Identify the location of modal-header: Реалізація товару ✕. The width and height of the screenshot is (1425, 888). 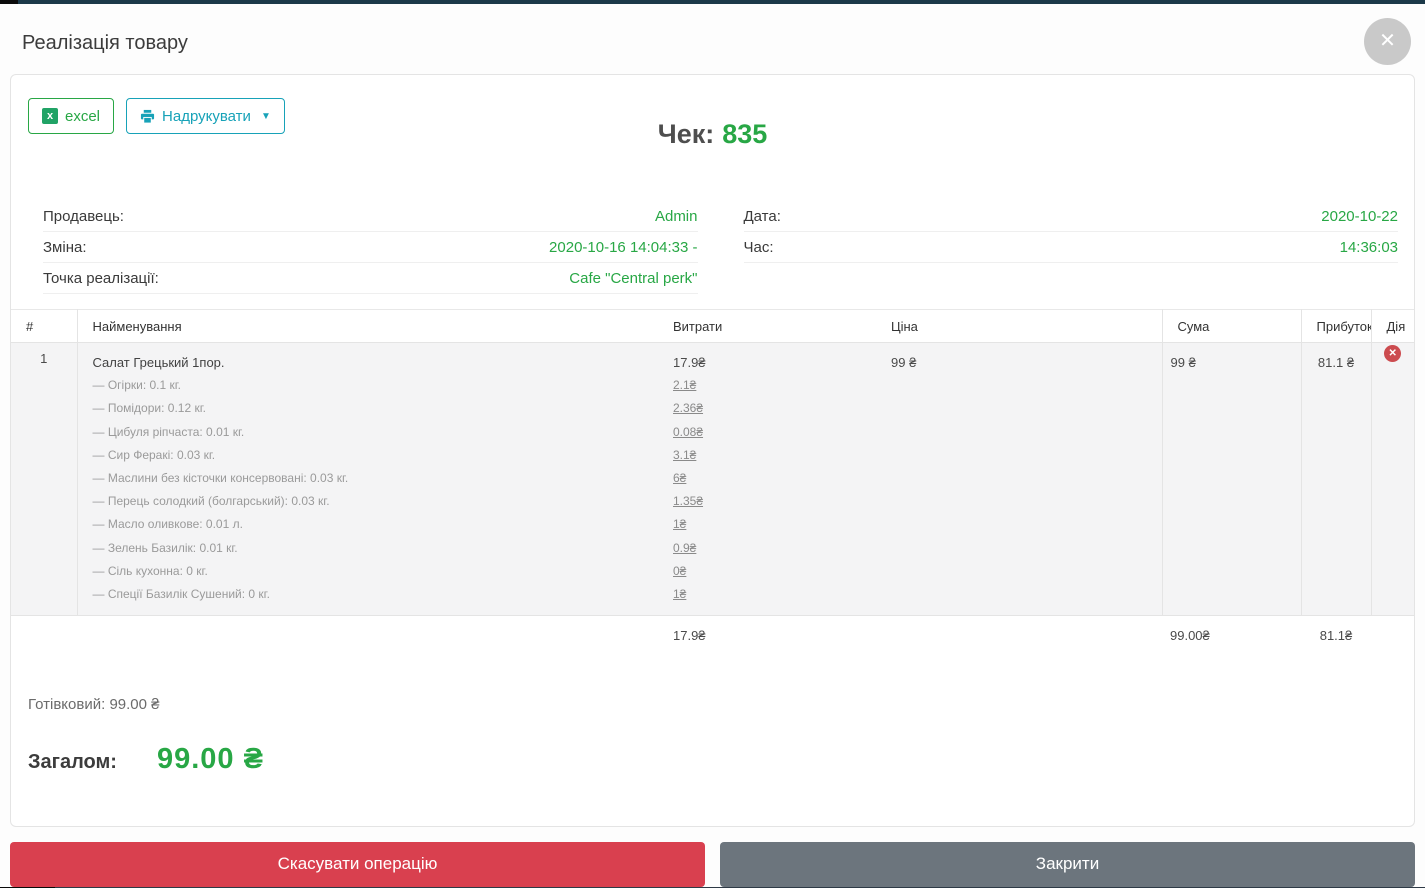
(712, 39).